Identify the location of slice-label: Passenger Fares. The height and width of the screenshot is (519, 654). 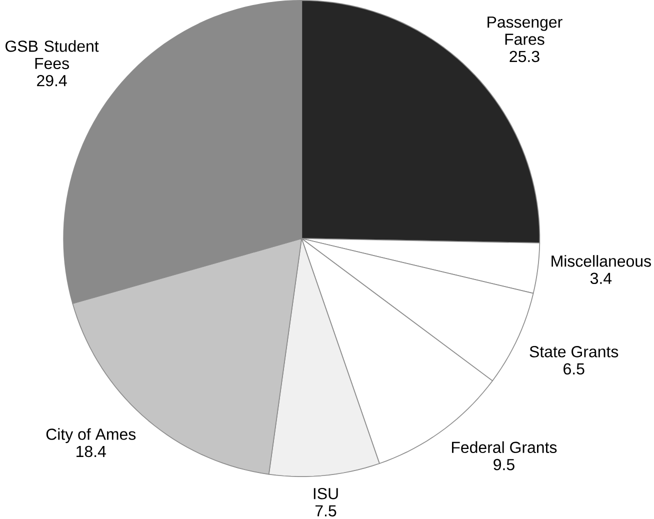
(525, 30).